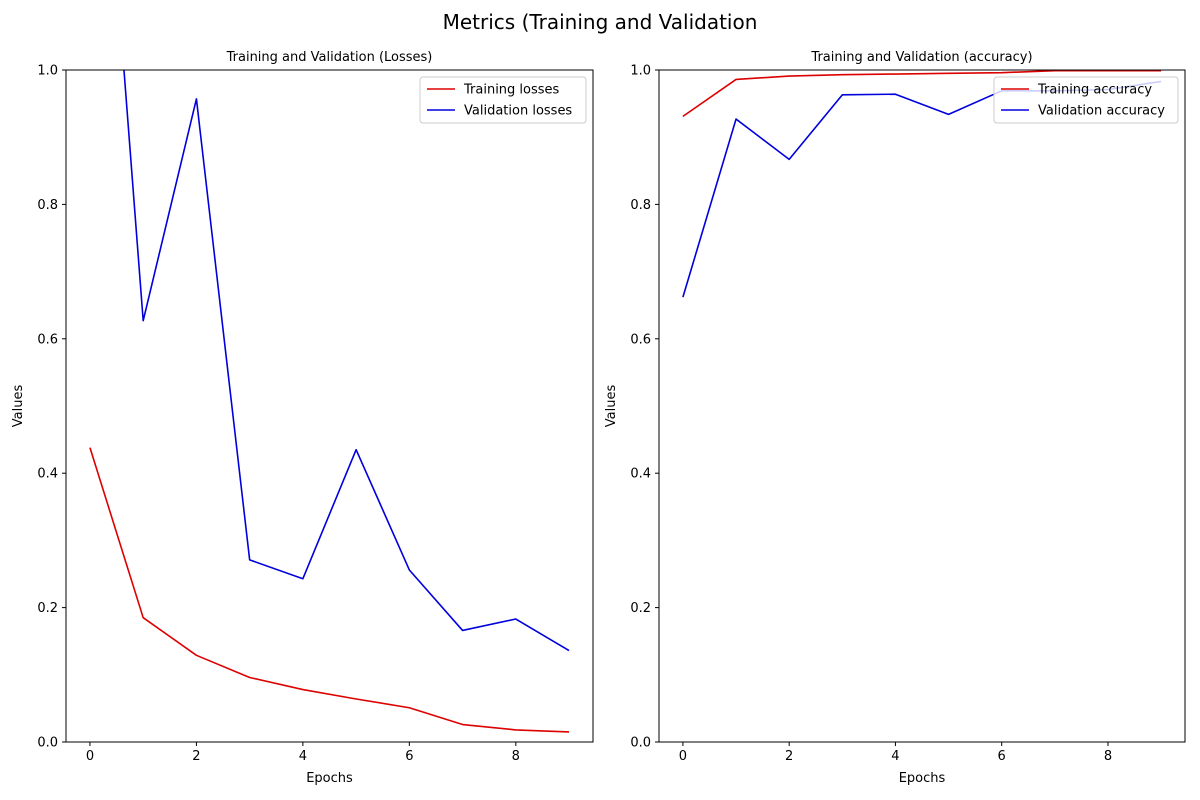 Image resolution: width=1200 pixels, height=800 pixels. What do you see at coordinates (1101, 111) in the screenshot?
I see `legend-label: Validation accuracy` at bounding box center [1101, 111].